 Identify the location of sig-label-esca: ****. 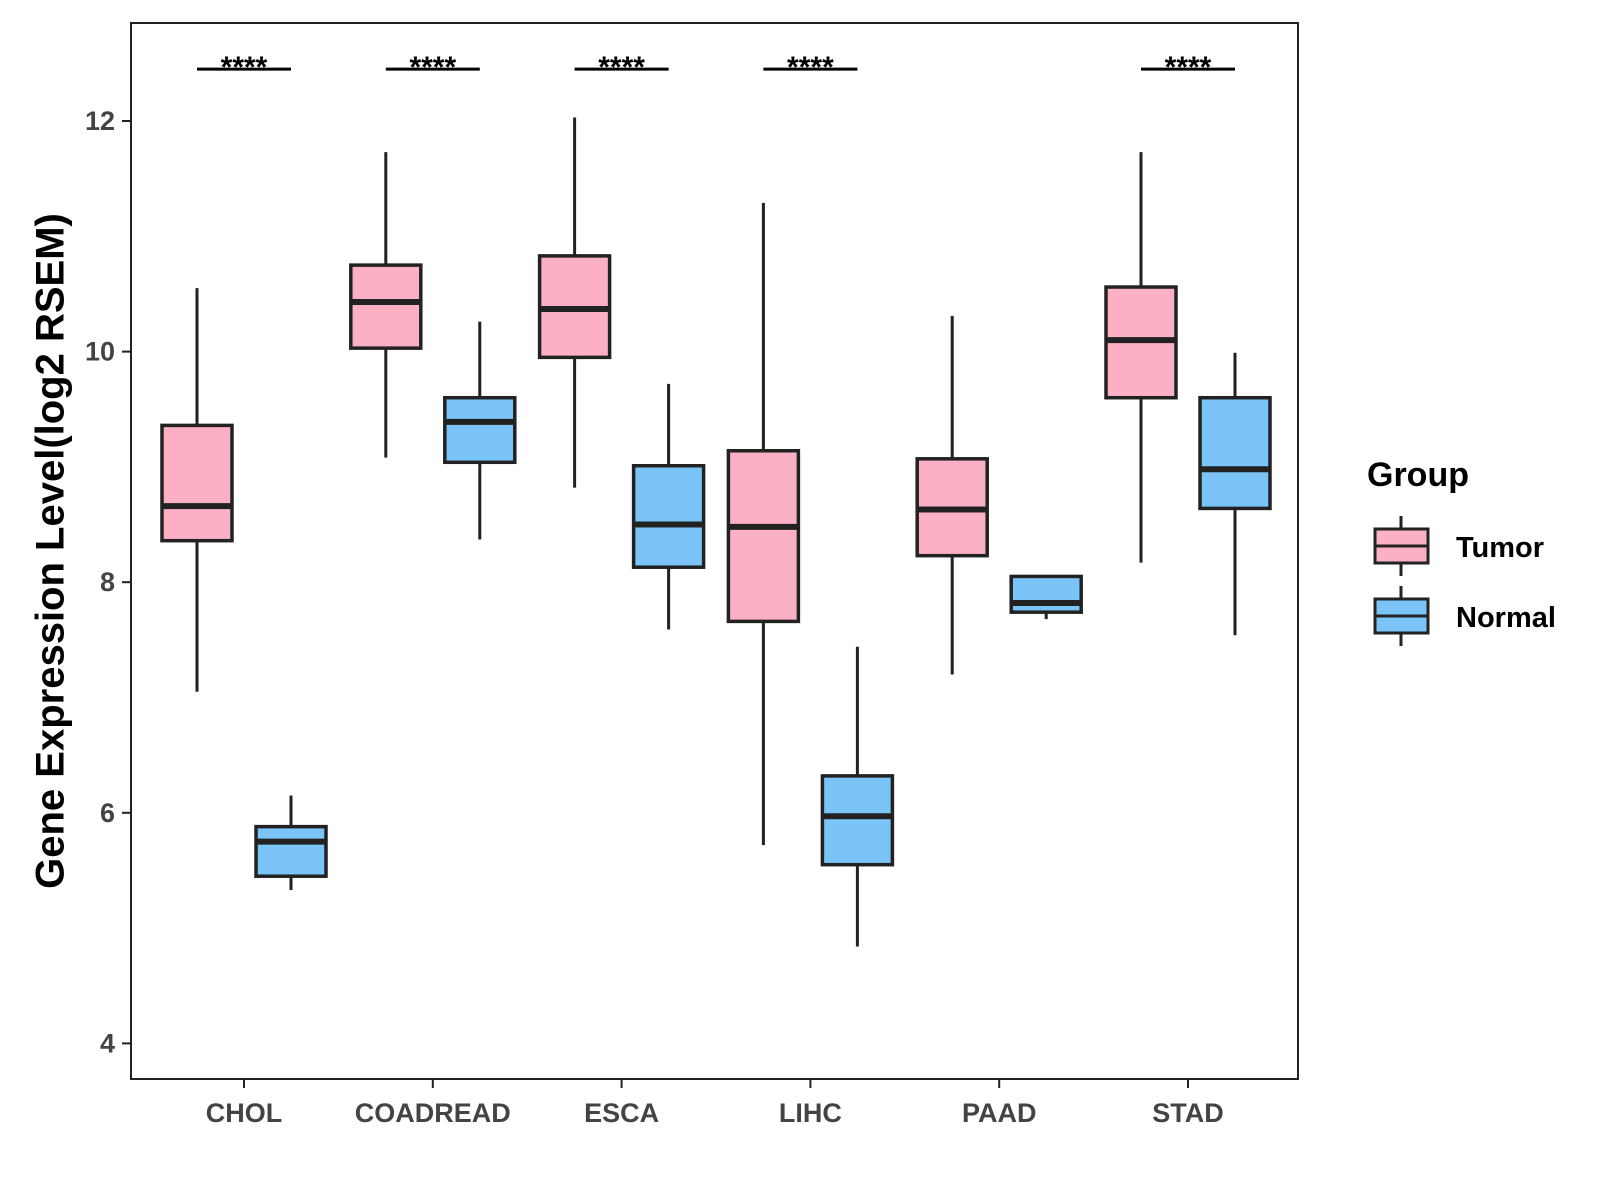
(621, 67).